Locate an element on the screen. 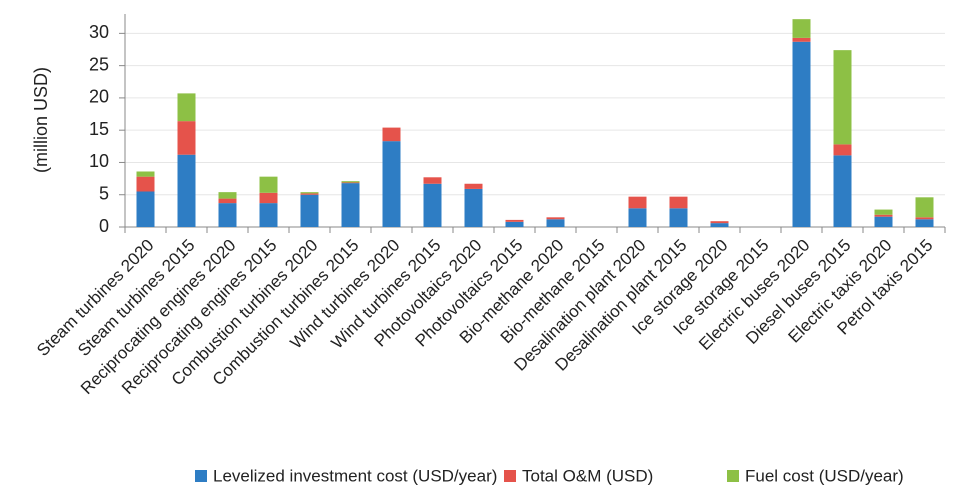  legend-label: Levelized investment cost (USD/year) is located at coordinates (355, 475).